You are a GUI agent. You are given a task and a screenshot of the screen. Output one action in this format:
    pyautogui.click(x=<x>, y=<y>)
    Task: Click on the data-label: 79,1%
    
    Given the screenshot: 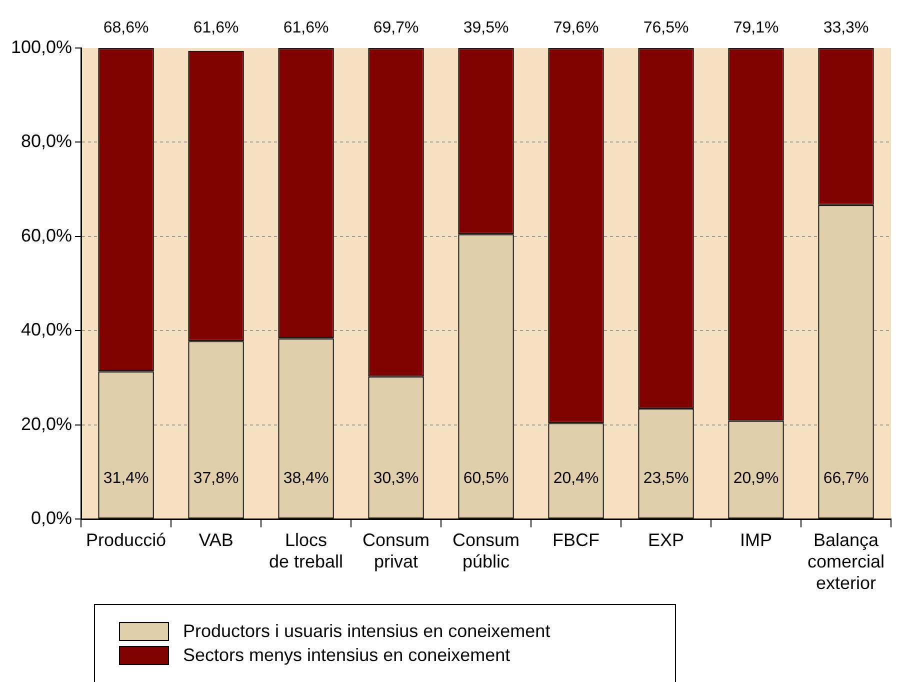 What is the action you would take?
    pyautogui.click(x=756, y=27)
    